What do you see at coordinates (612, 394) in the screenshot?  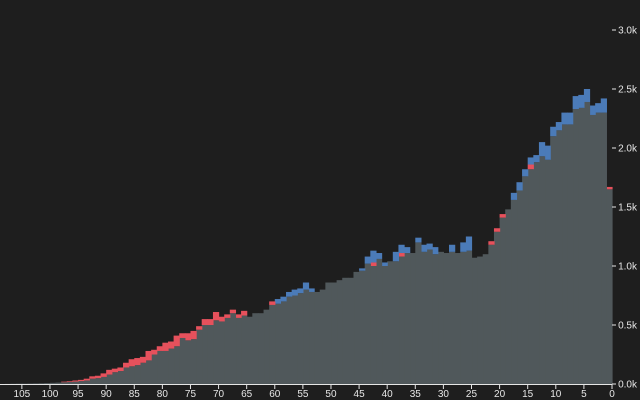 I see `x-tick-label: 0` at bounding box center [612, 394].